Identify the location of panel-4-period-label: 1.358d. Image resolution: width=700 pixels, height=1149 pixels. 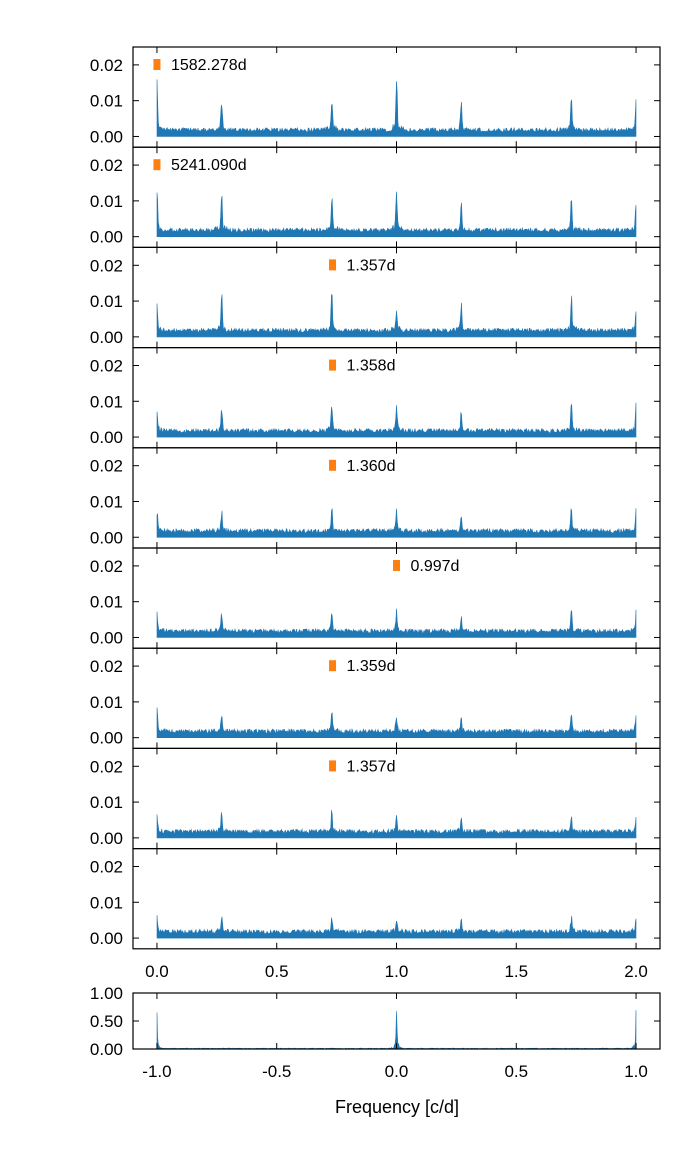
(371, 366).